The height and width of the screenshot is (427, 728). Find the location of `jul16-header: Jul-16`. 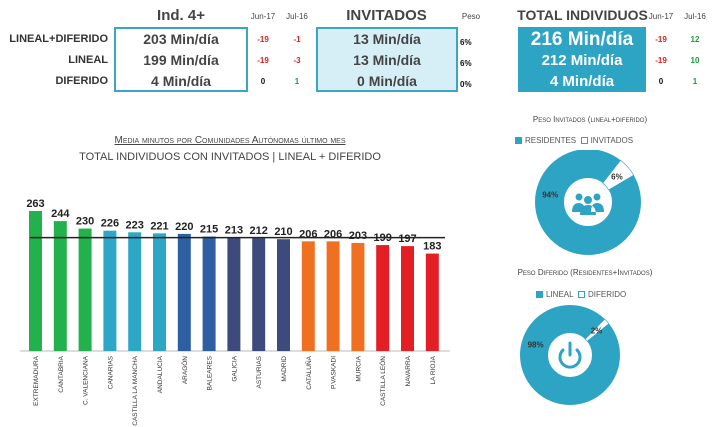

jul16-header: Jul-16 is located at coordinates (297, 16).